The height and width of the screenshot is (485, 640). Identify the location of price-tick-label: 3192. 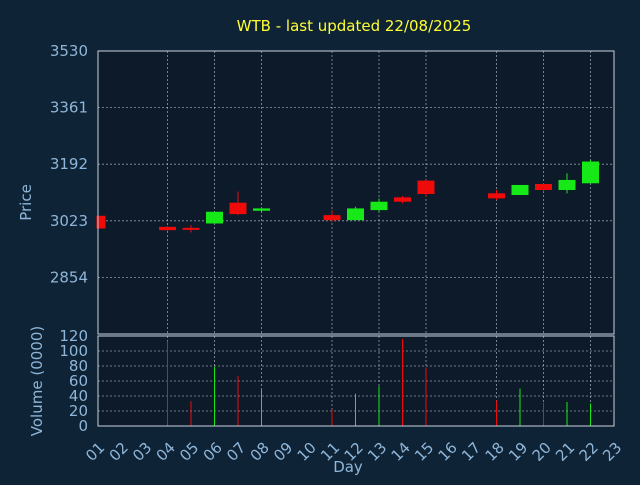
(69, 164).